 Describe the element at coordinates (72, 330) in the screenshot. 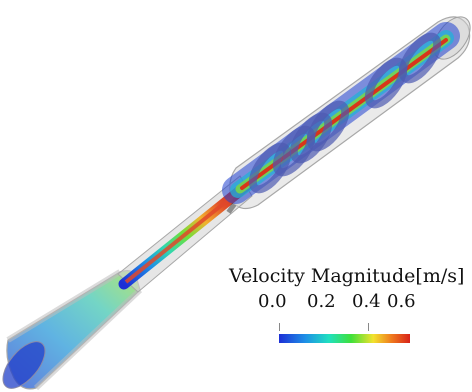

I see `inlet-cone` at that location.